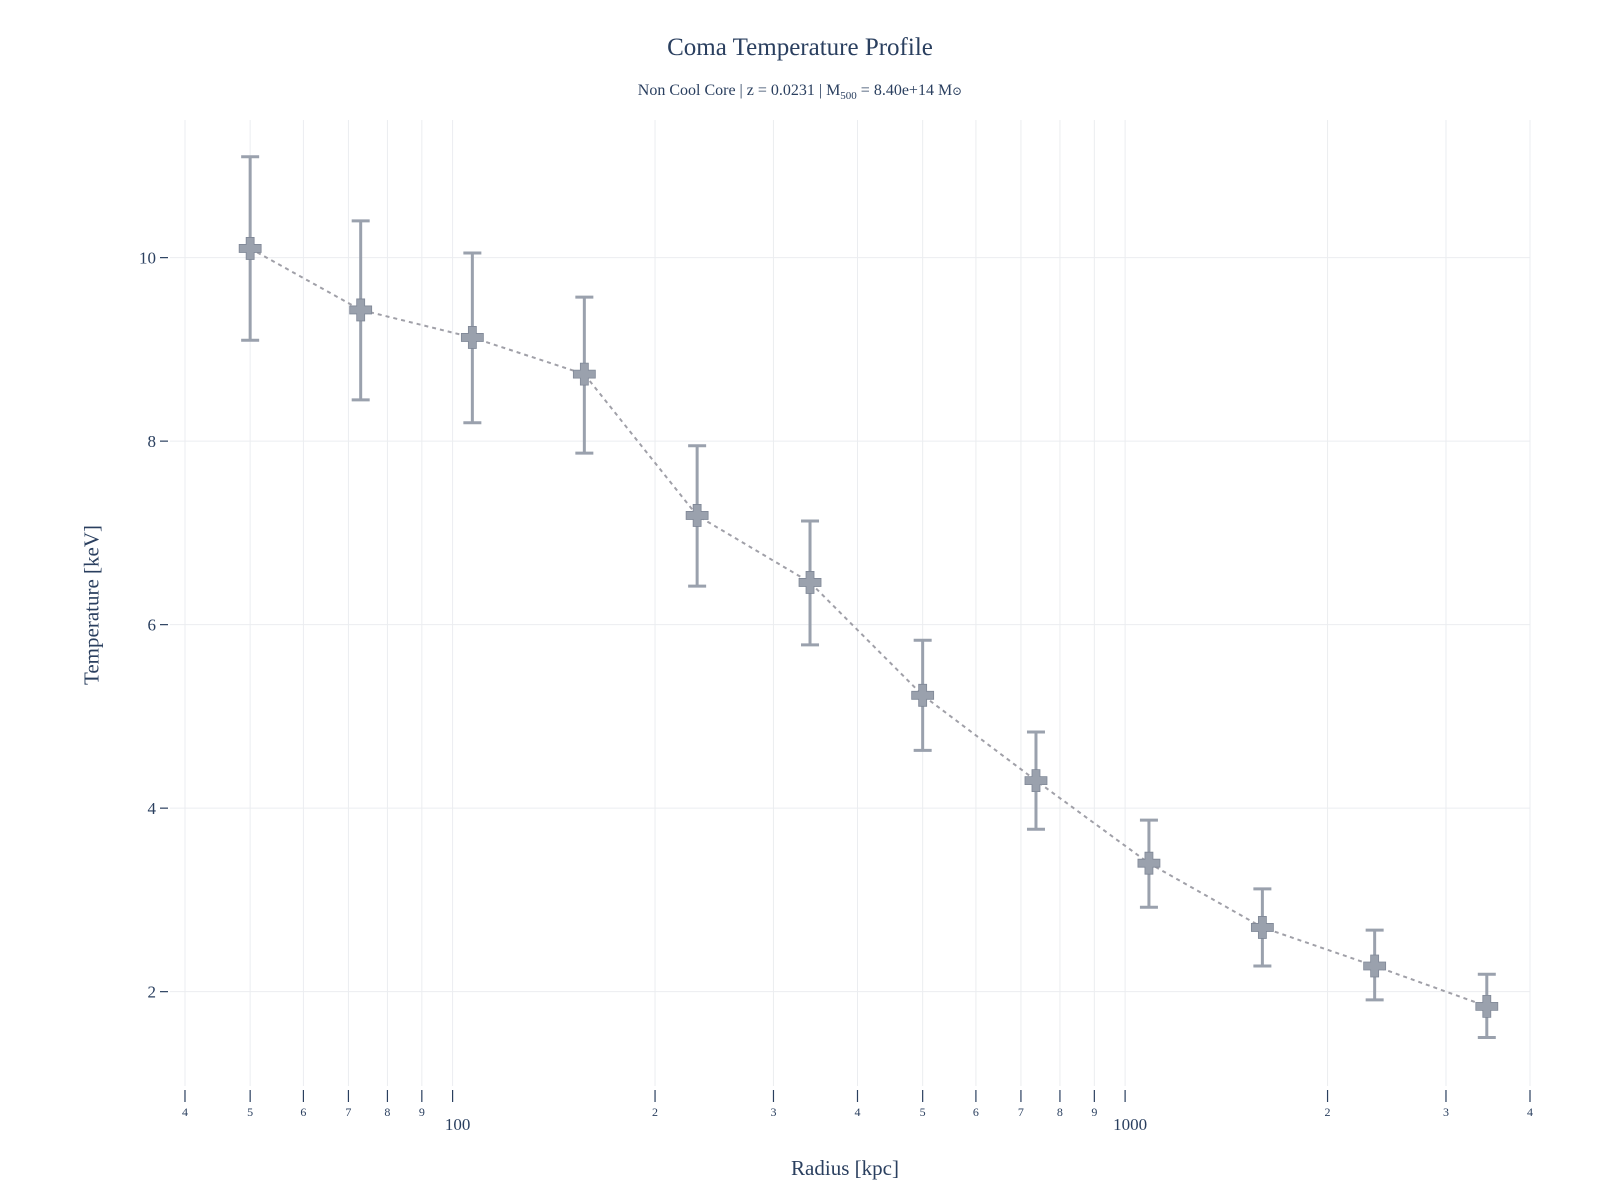  What do you see at coordinates (739, 90) in the screenshot?
I see `subtitle-prefix: Non Cool Core | z = 0.0231 | M` at bounding box center [739, 90].